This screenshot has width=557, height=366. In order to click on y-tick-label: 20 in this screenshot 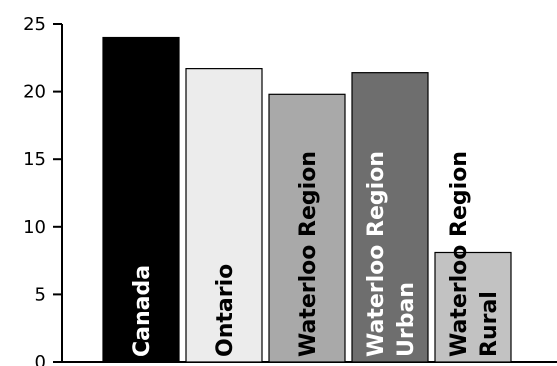, I will do `click(34, 92)`.